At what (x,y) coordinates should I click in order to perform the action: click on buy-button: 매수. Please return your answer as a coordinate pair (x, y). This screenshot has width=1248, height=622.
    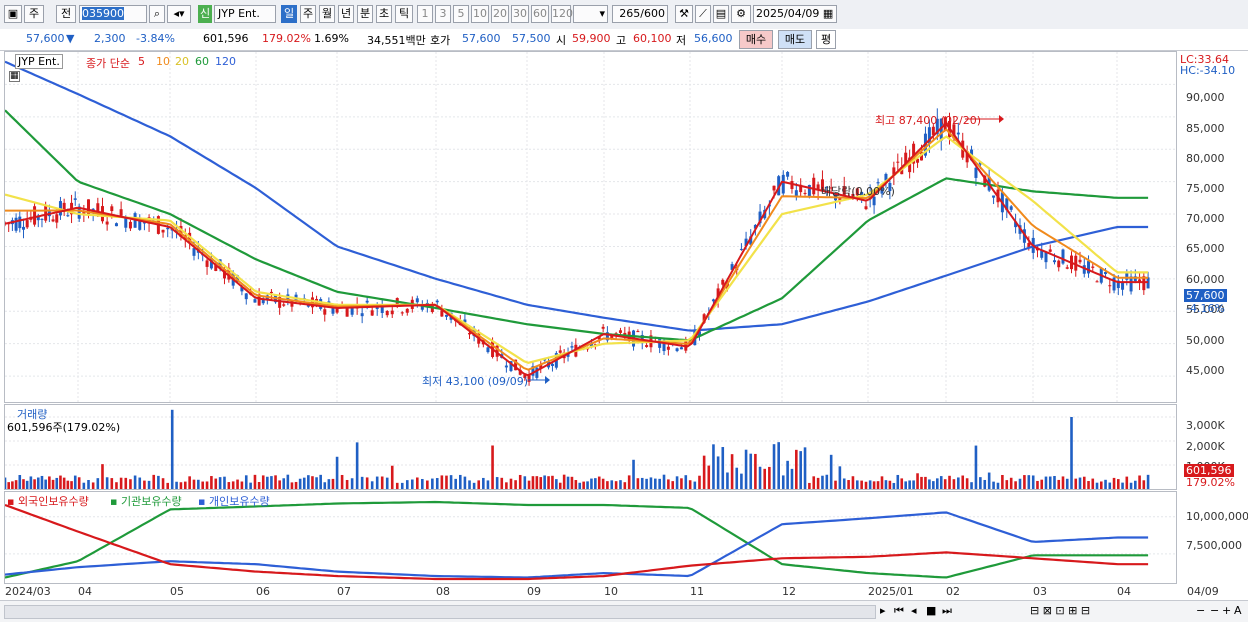
    Looking at the image, I should click on (756, 39).